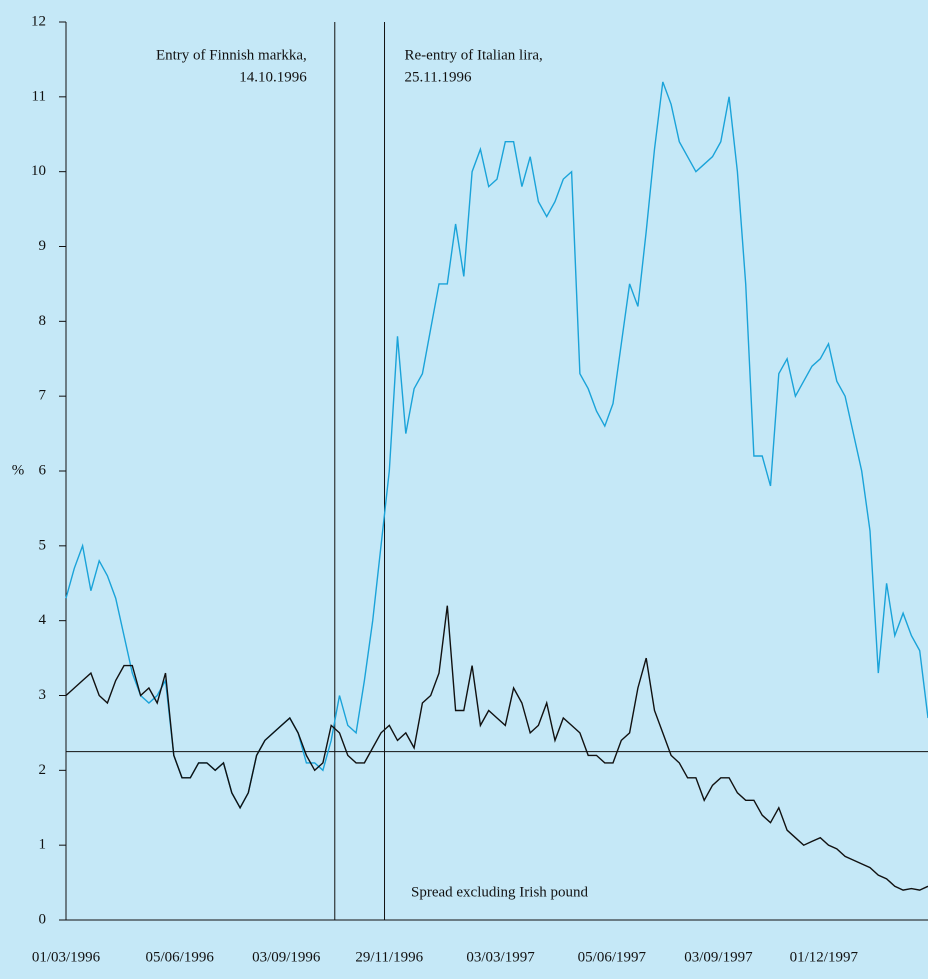  Describe the element at coordinates (38, 171) in the screenshot. I see `y-tick-label: 10` at that location.